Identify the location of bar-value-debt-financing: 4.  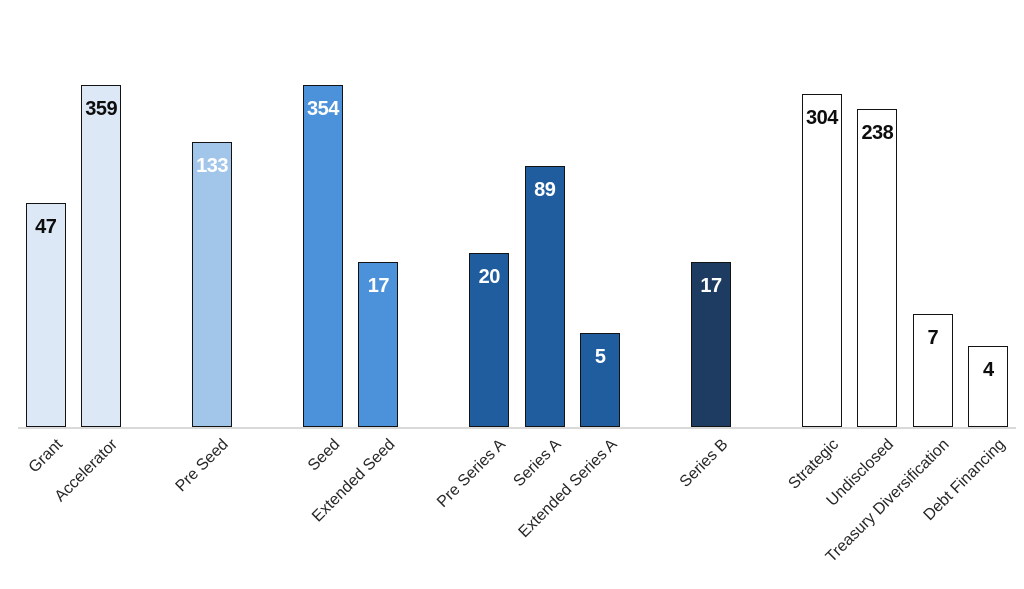
(988, 370).